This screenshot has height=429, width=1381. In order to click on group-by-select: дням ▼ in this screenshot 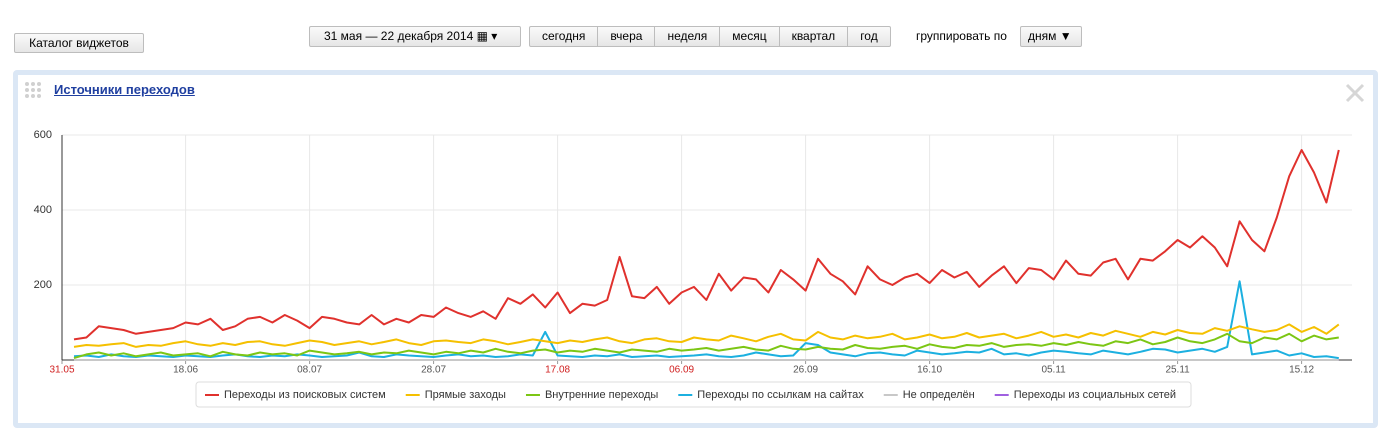, I will do `click(1051, 36)`.